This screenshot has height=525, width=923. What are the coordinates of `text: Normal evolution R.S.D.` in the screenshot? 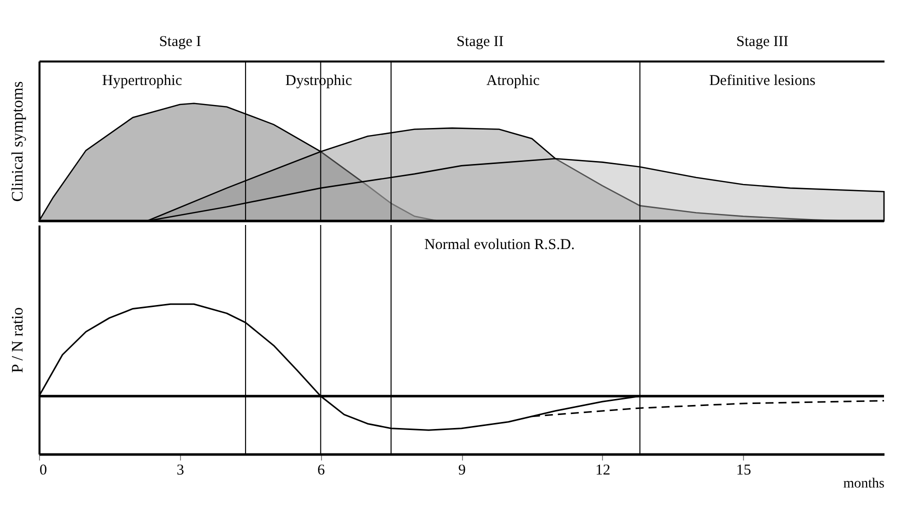 It's located at (499, 245).